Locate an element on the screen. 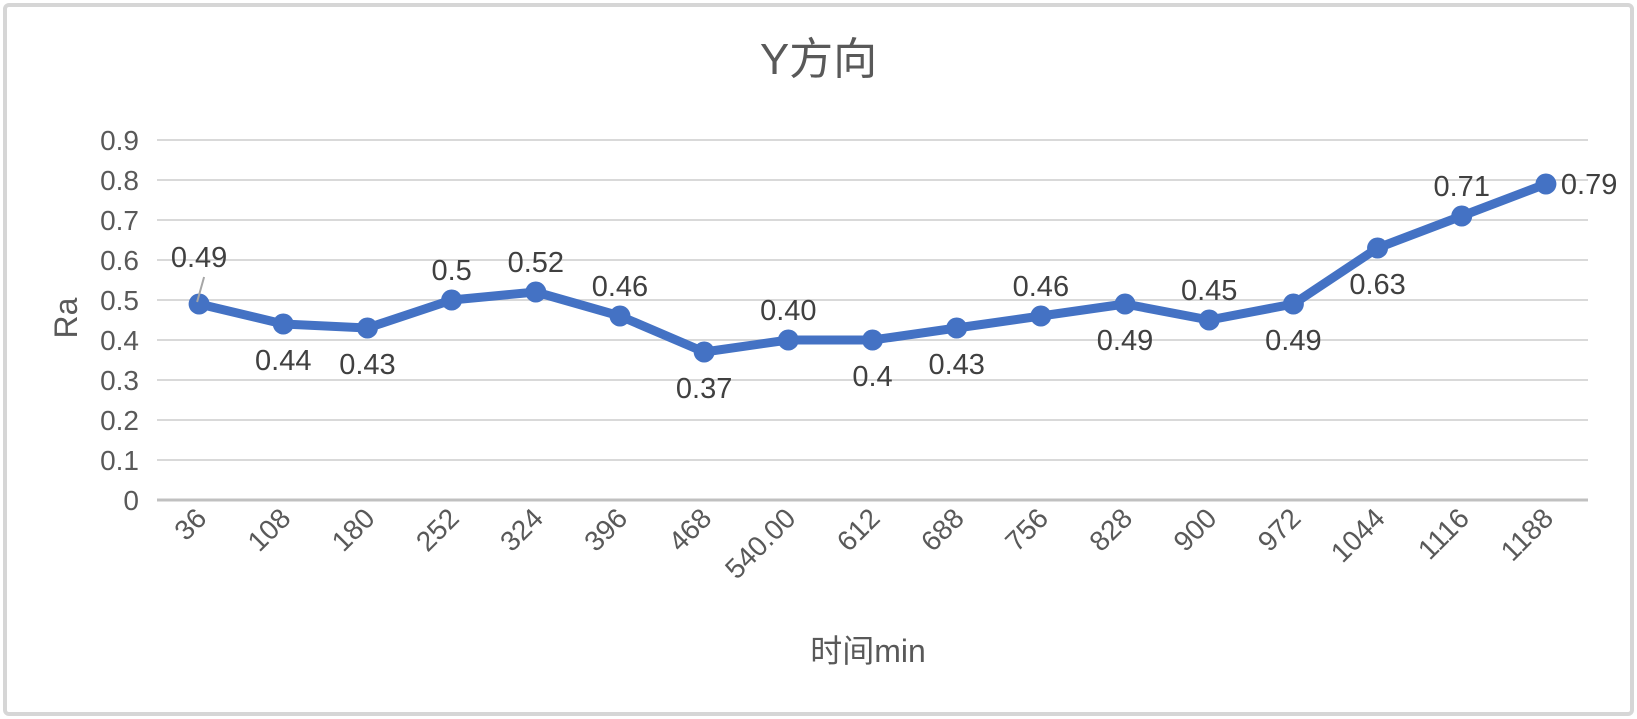 This screenshot has height=719, width=1637. x-tick-label: 828 is located at coordinates (1110, 529).